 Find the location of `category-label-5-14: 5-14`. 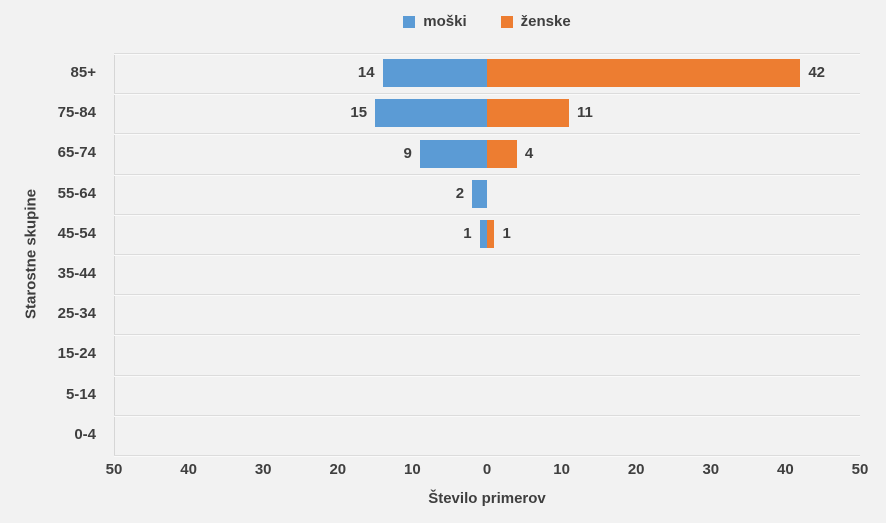

category-label-5-14: 5-14 is located at coordinates (80, 394).